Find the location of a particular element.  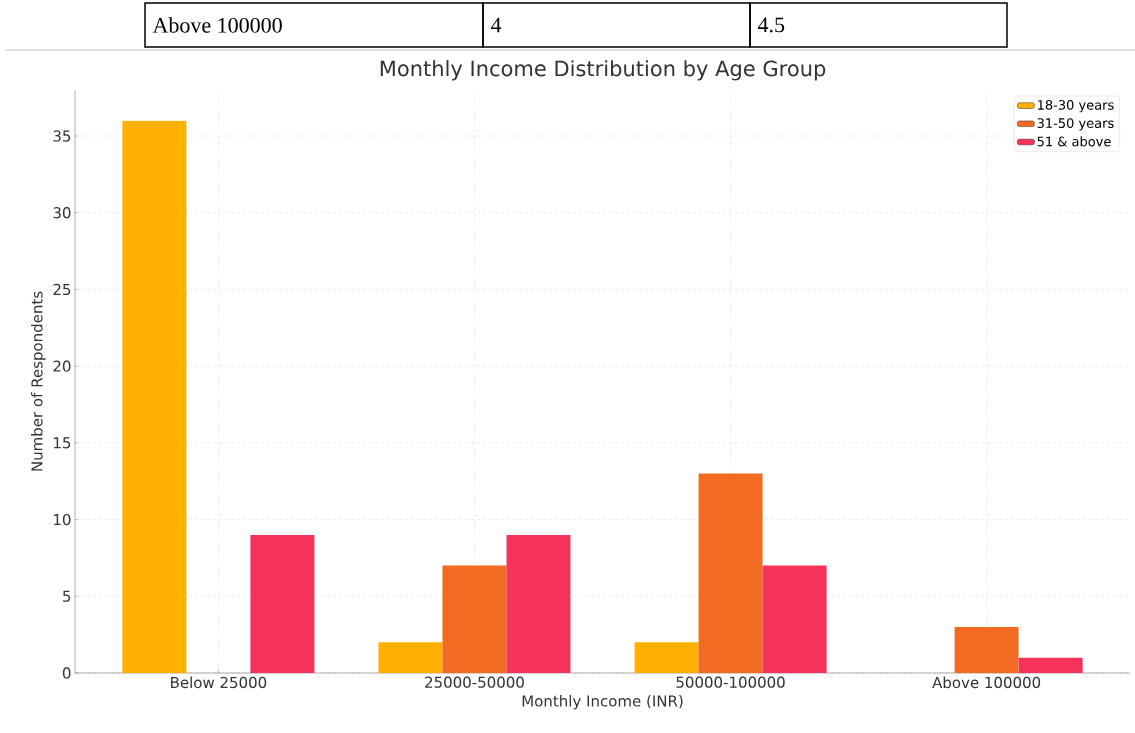

x-tick-label: 25000-50000 is located at coordinates (474, 682).